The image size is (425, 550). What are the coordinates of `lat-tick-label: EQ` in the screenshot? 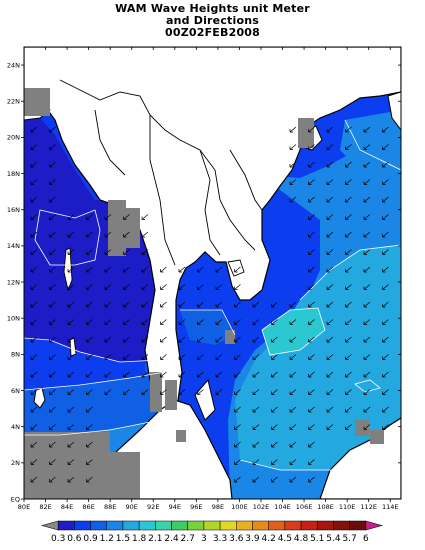 It's located at (15, 499).